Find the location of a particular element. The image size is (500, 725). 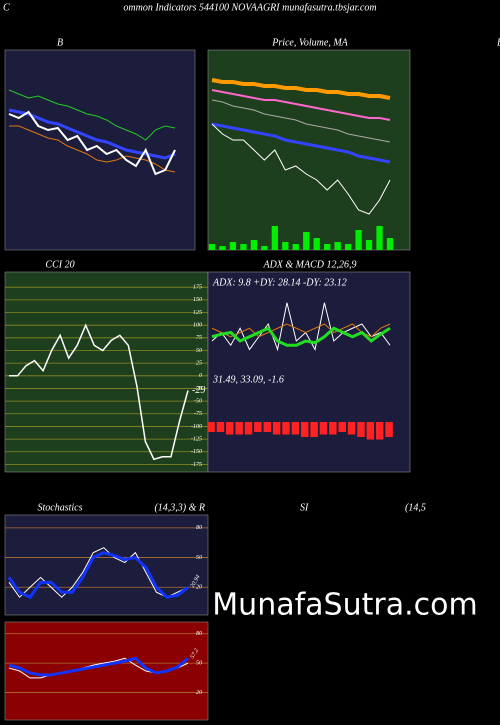

rsi-title: SI is located at coordinates (304, 507).